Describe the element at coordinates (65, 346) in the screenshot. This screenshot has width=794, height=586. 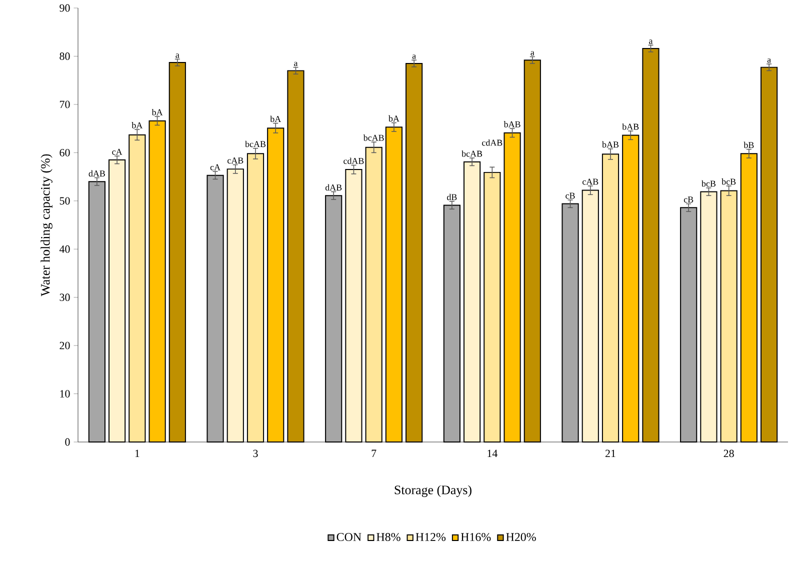
I see `y-tick-label: 20` at that location.